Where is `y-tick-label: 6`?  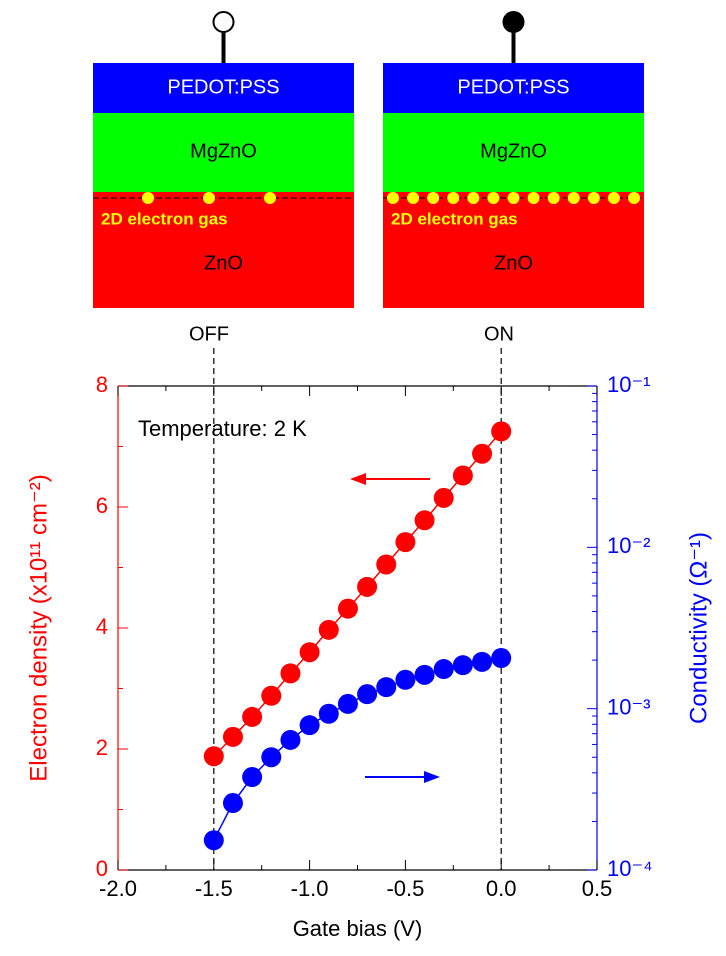
y-tick-label: 6 is located at coordinates (102, 505).